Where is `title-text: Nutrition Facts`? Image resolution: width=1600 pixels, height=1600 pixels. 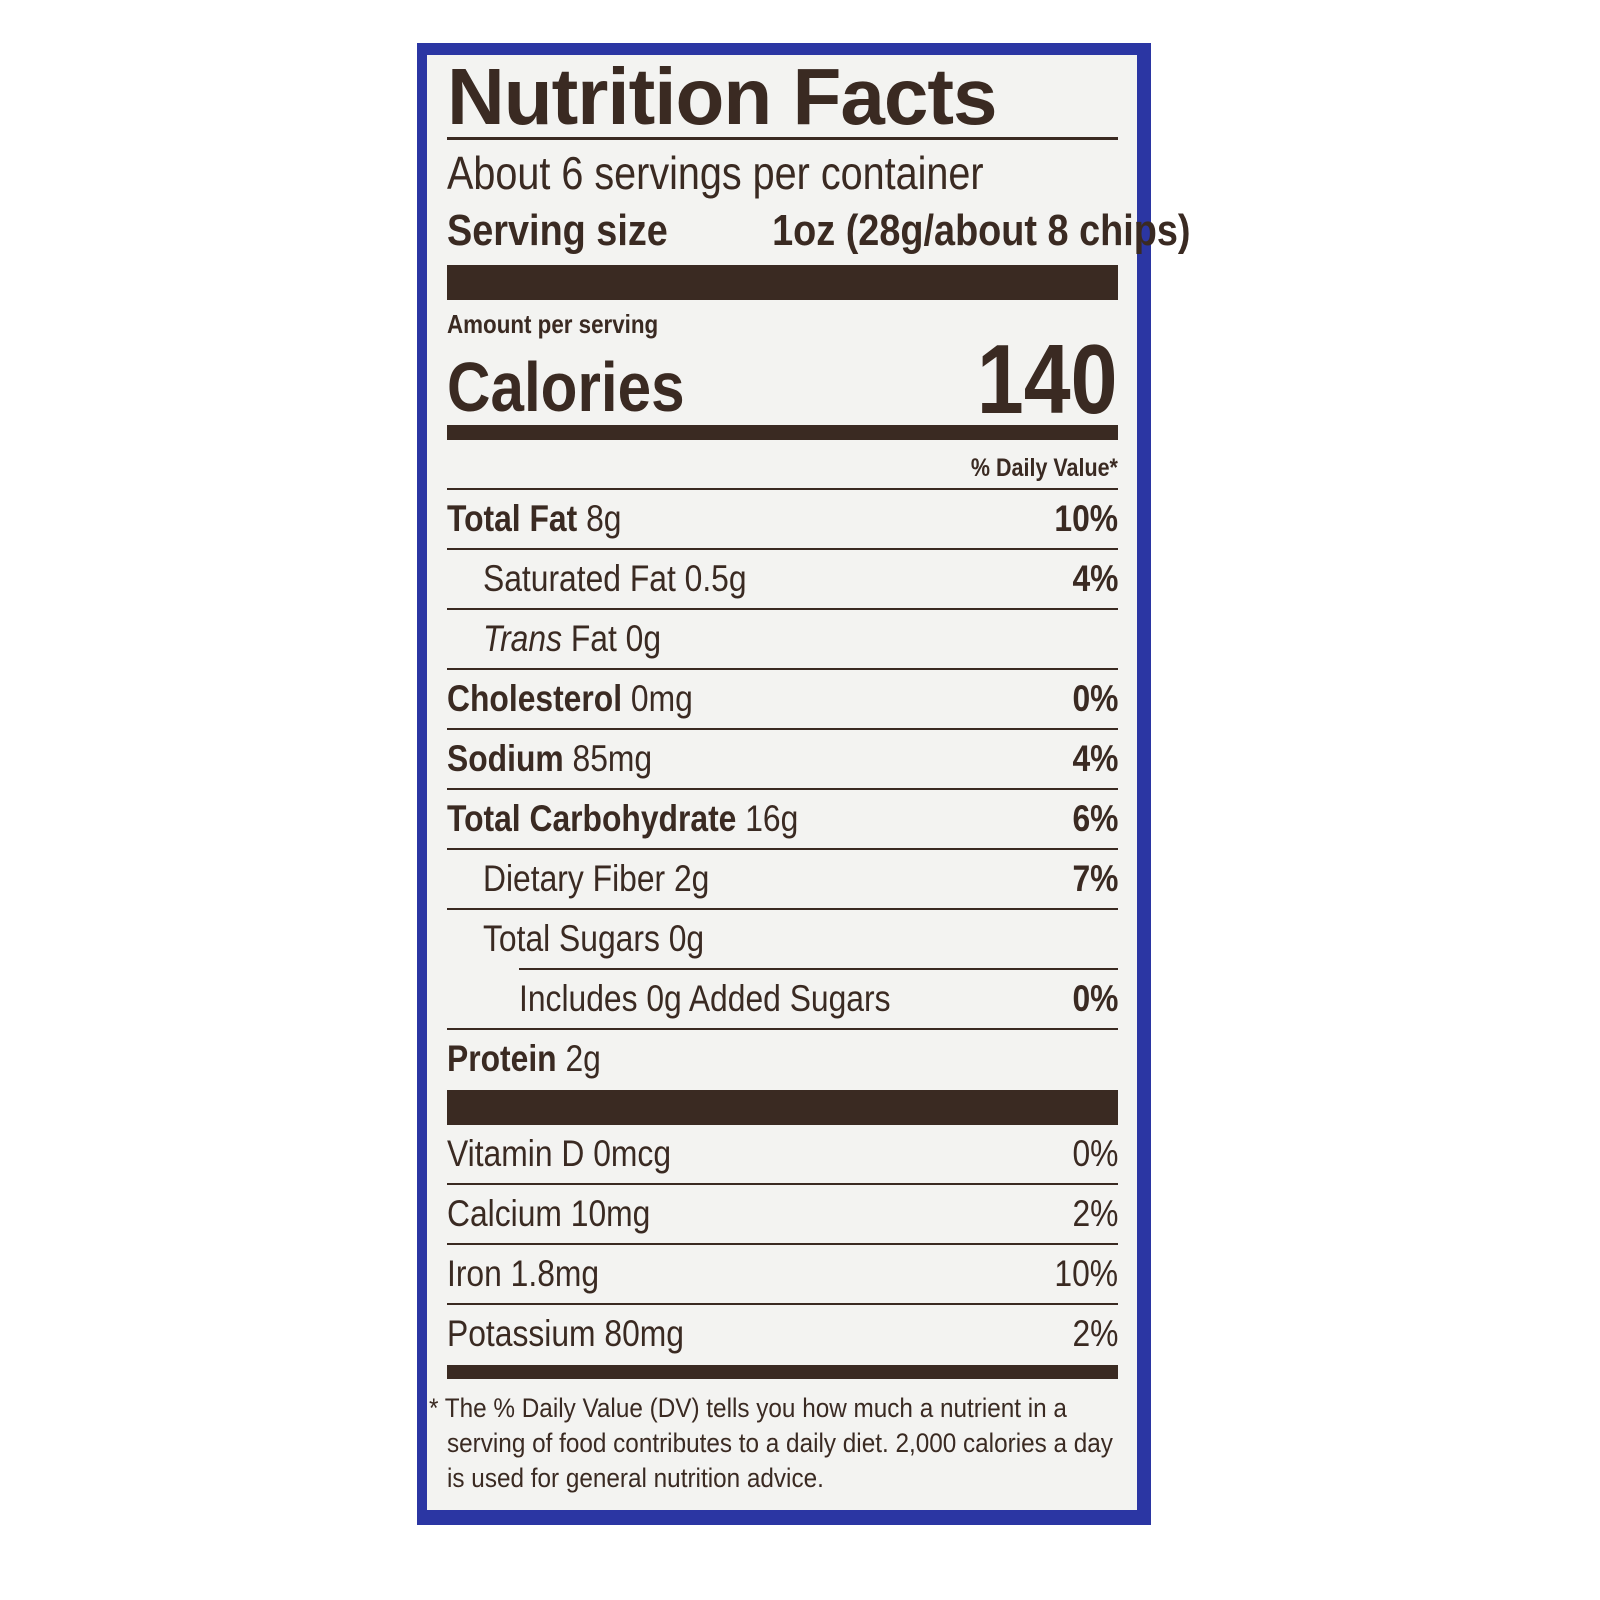 title-text: Nutrition Facts is located at coordinates (722, 96).